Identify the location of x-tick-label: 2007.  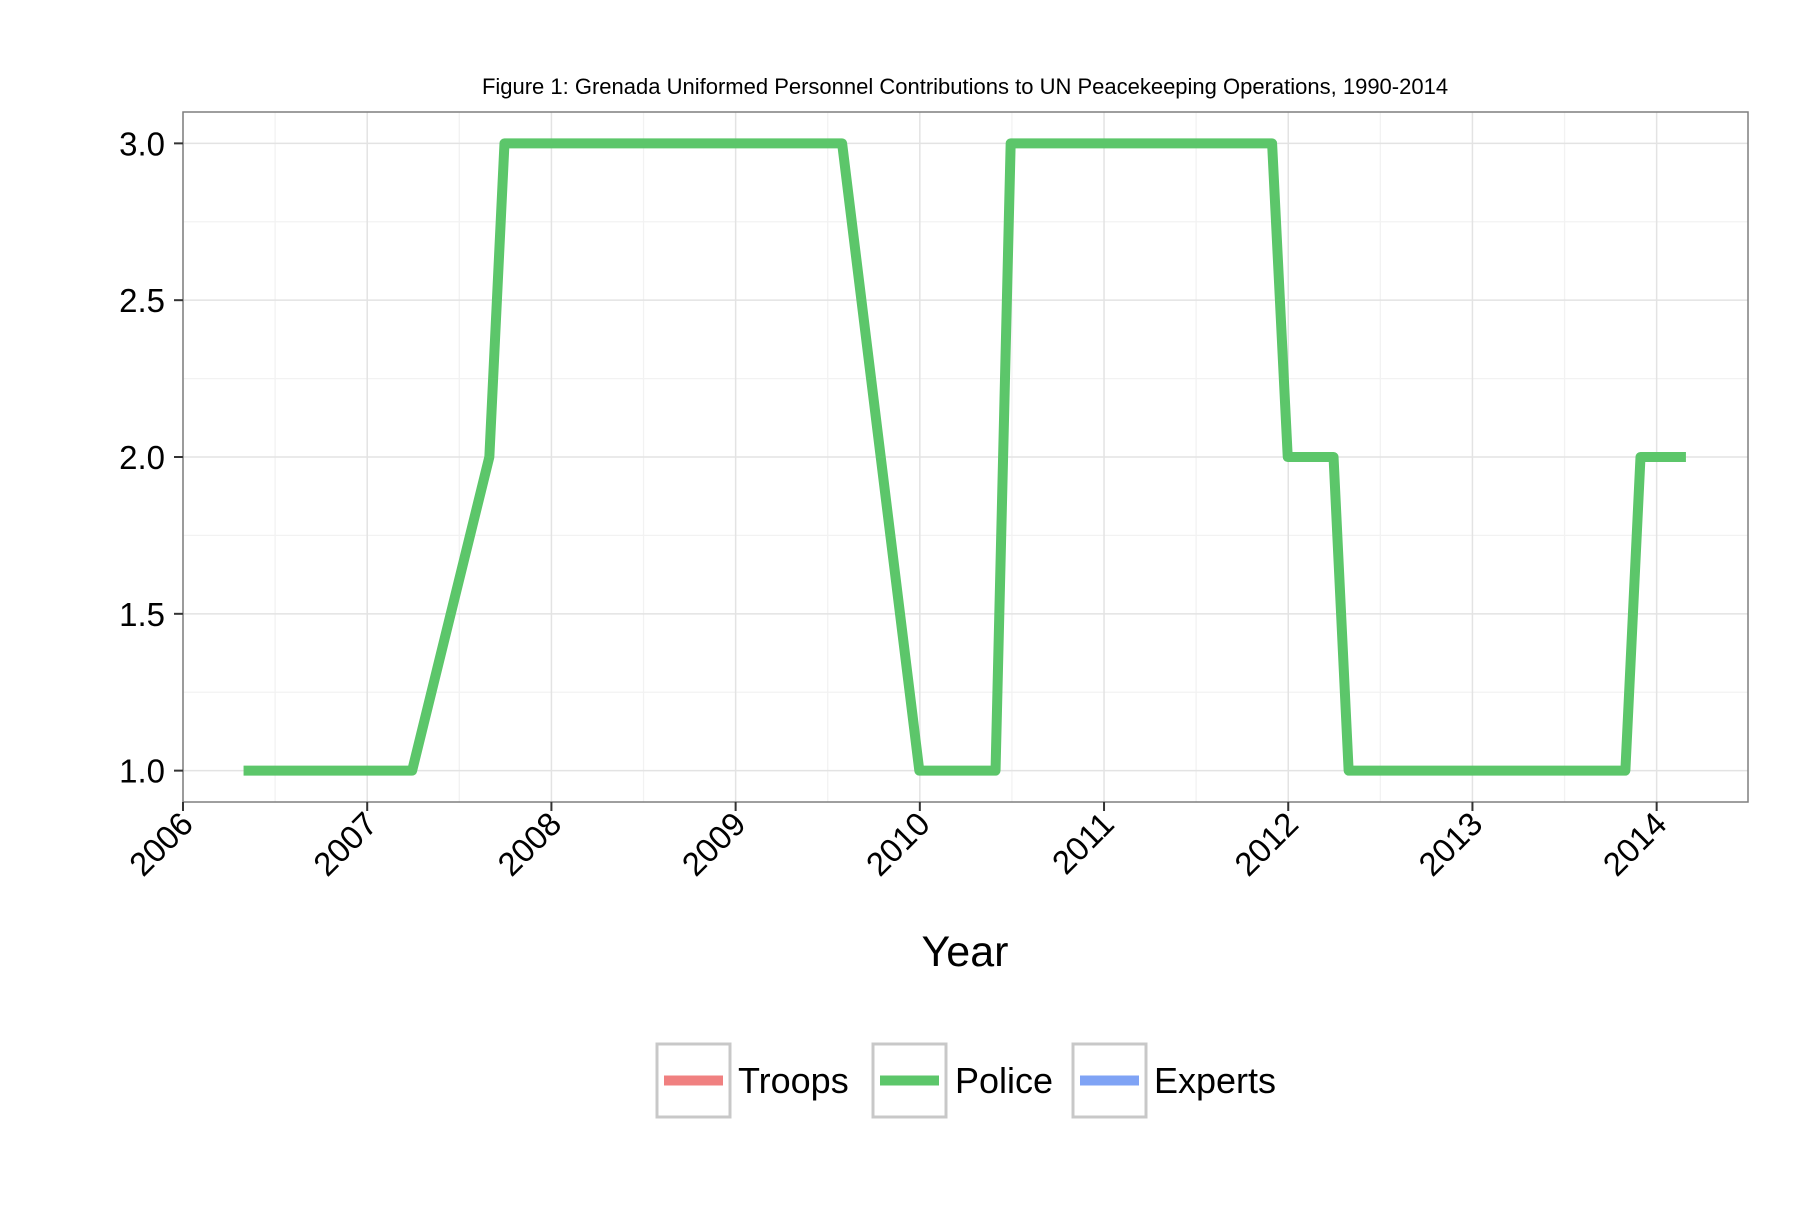
(345, 844).